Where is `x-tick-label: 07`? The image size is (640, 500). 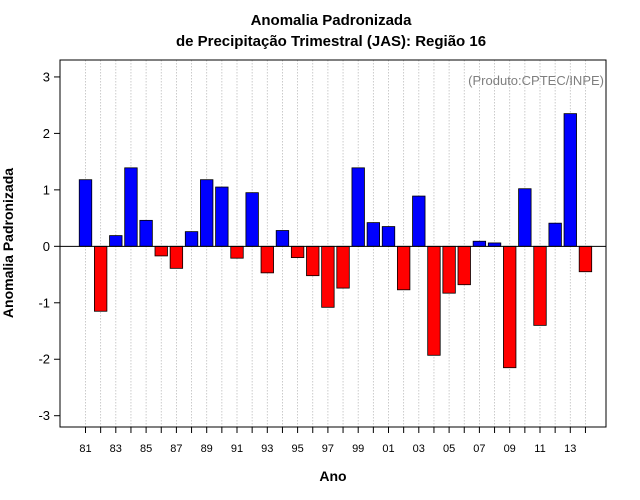 x-tick-label: 07 is located at coordinates (479, 449).